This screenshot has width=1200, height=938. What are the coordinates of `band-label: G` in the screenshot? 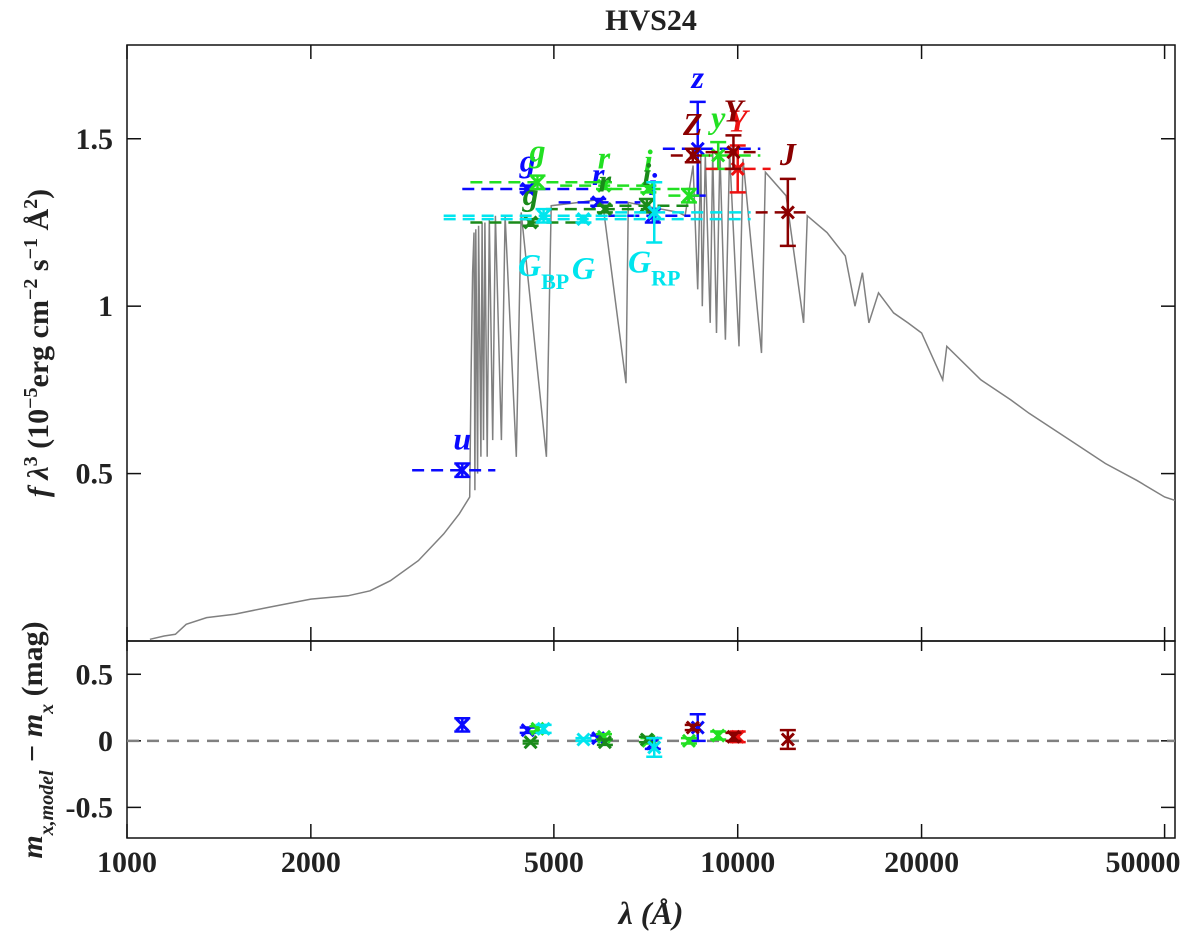 It's located at (583, 268).